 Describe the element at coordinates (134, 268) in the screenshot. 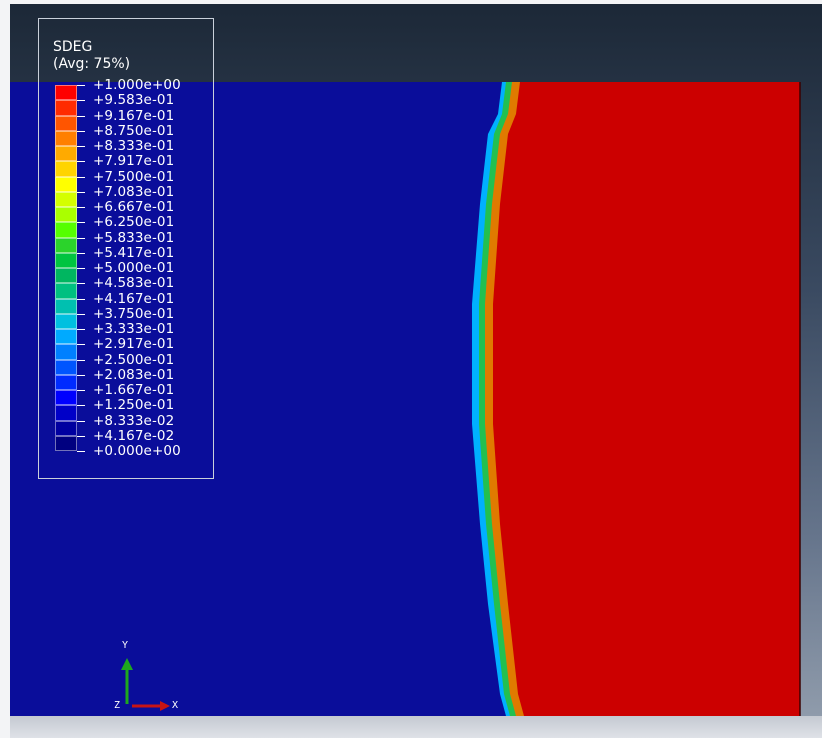

I see `legend-value-label: +5.000e-01` at that location.